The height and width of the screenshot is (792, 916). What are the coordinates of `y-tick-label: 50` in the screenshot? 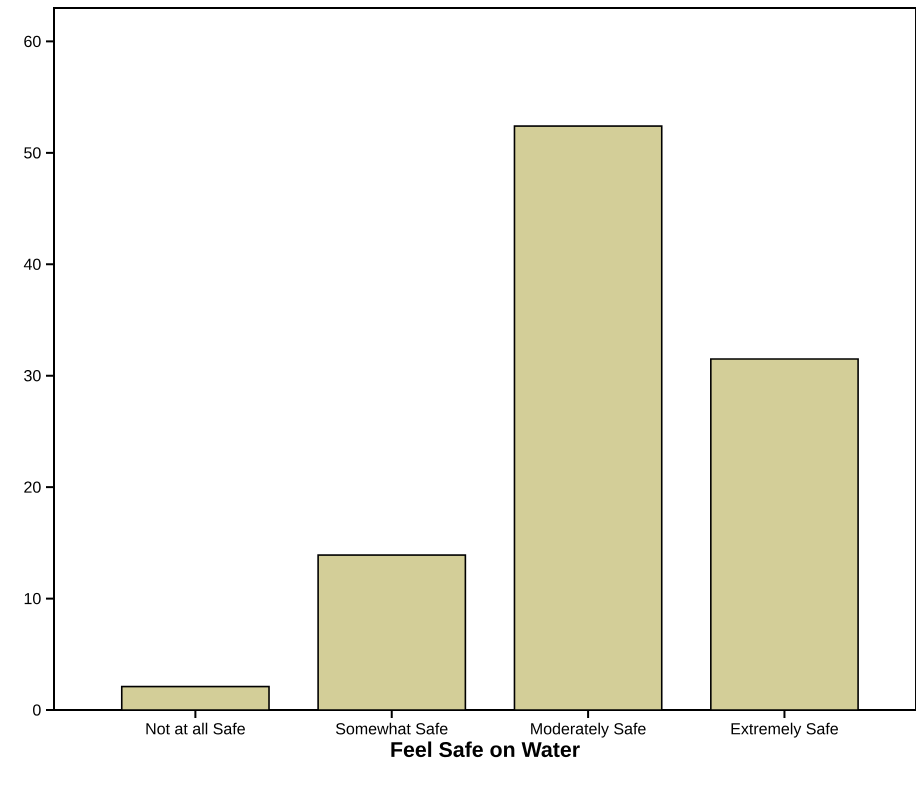 It's located at (32, 153).